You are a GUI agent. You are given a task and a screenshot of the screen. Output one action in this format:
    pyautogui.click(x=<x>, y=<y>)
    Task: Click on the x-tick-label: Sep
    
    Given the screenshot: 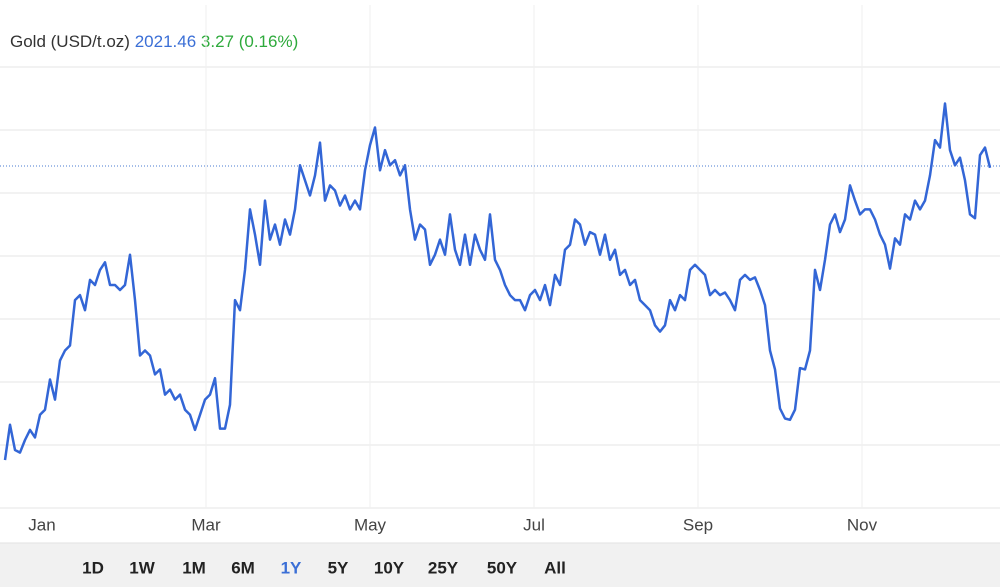 What is the action you would take?
    pyautogui.click(x=698, y=524)
    